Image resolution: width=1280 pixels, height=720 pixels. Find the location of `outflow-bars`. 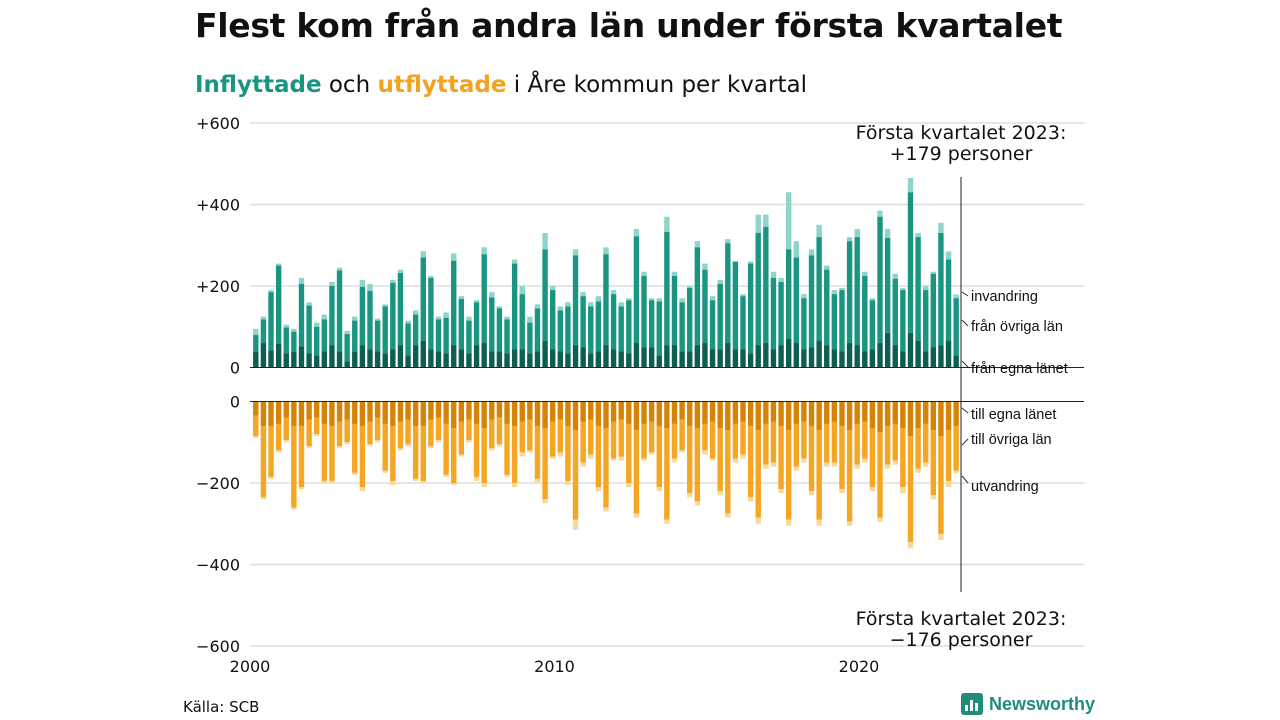

outflow-bars is located at coordinates (606, 475).